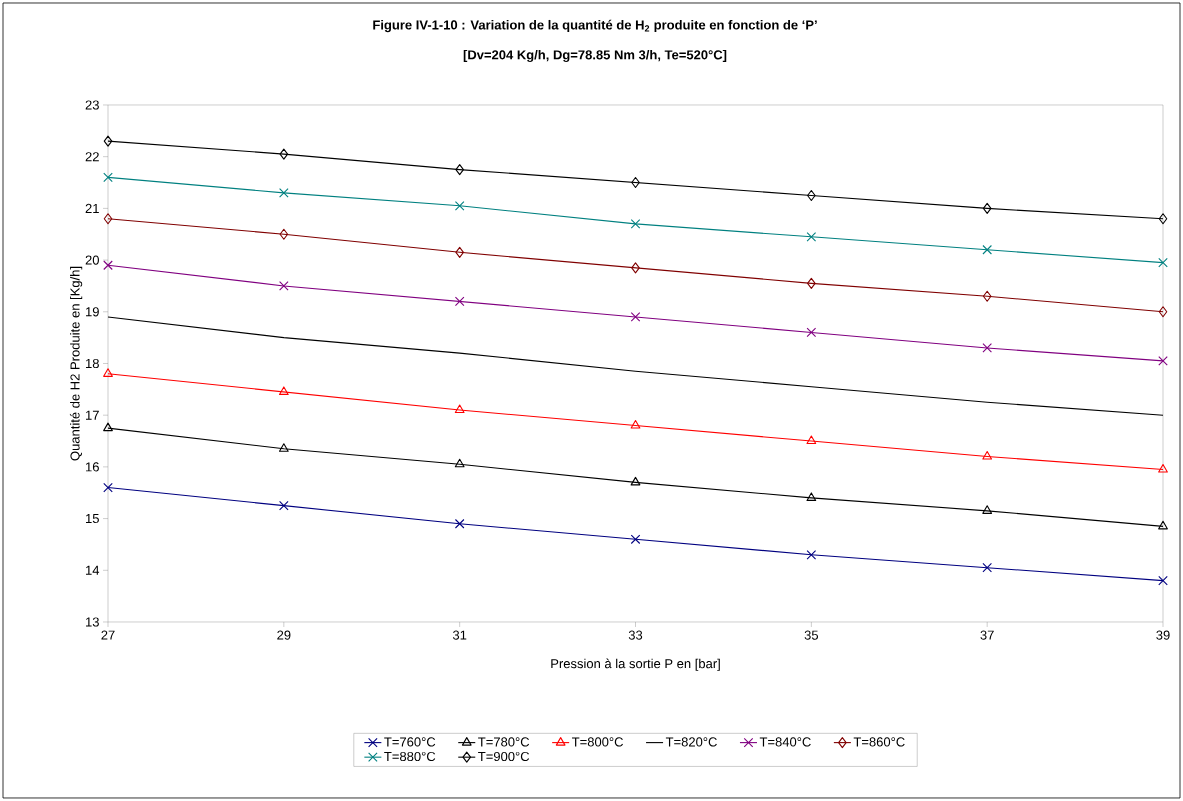 The height and width of the screenshot is (801, 1183). What do you see at coordinates (635, 664) in the screenshot?
I see `x-axis-title: Pression à la sortie P en [bar]` at bounding box center [635, 664].